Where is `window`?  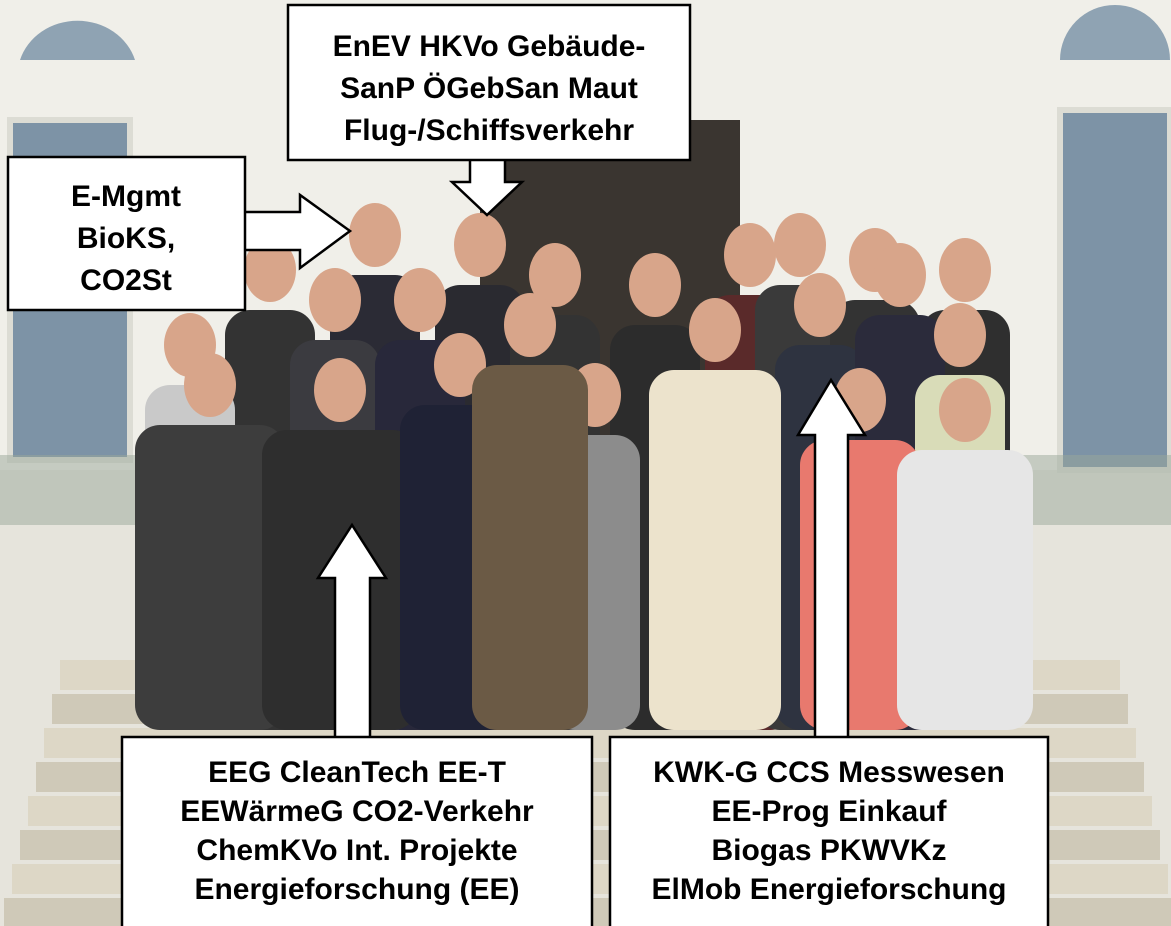 window is located at coordinates (1114, 290).